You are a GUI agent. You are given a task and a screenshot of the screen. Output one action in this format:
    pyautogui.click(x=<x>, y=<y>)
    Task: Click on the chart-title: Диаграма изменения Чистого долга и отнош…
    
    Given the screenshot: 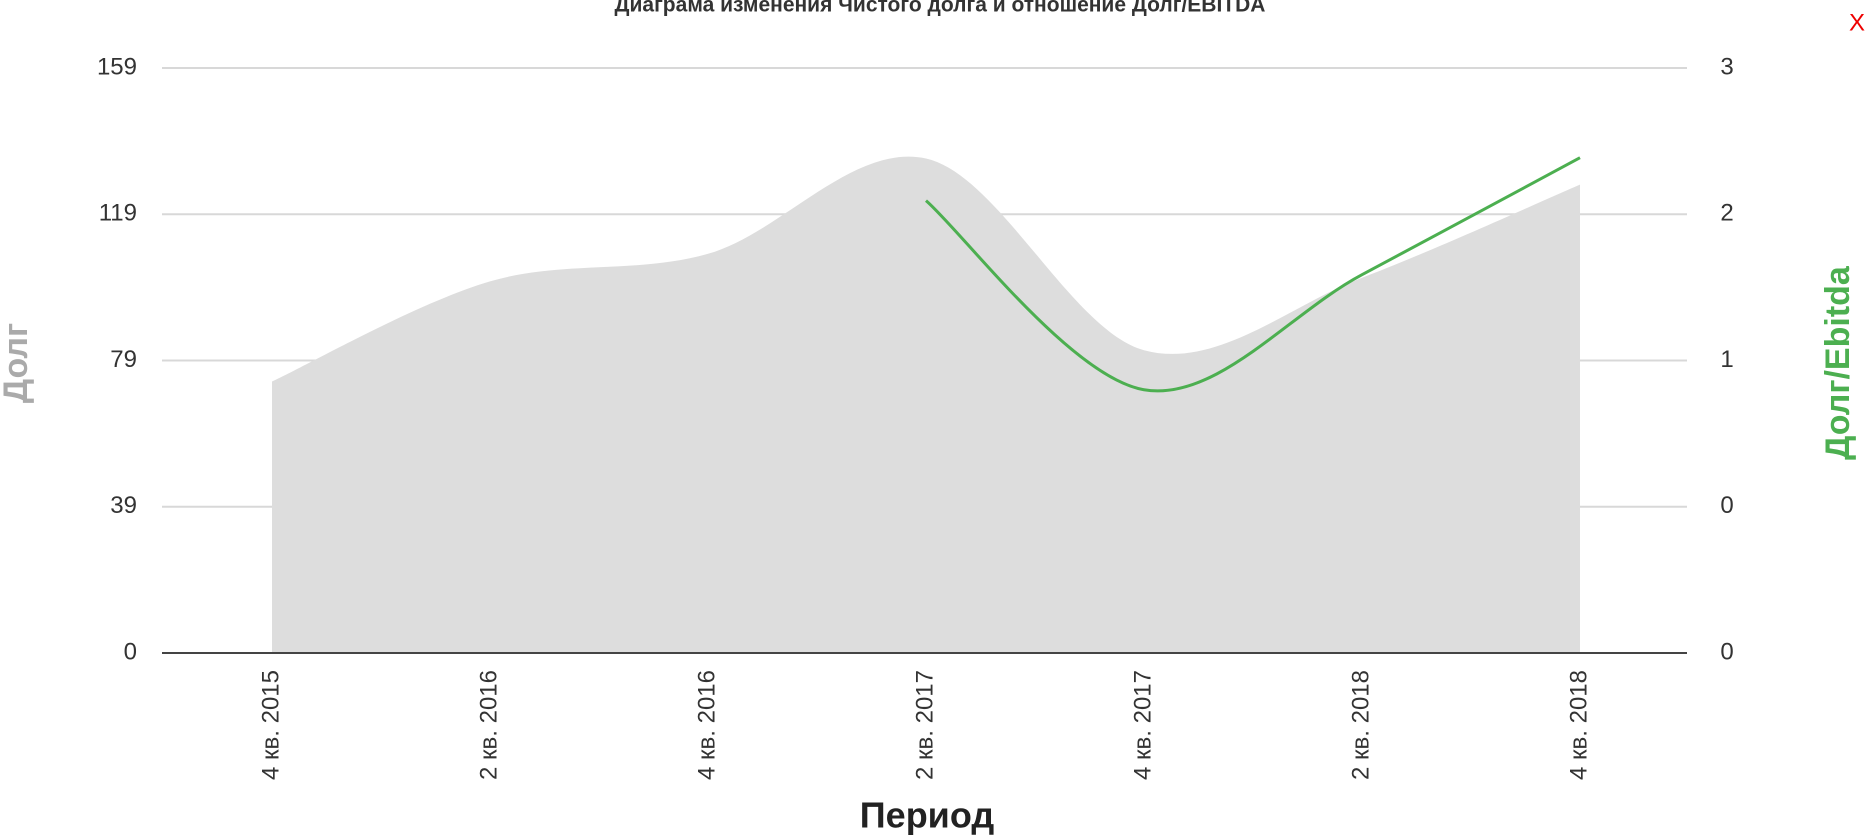 What is the action you would take?
    pyautogui.click(x=940, y=8)
    